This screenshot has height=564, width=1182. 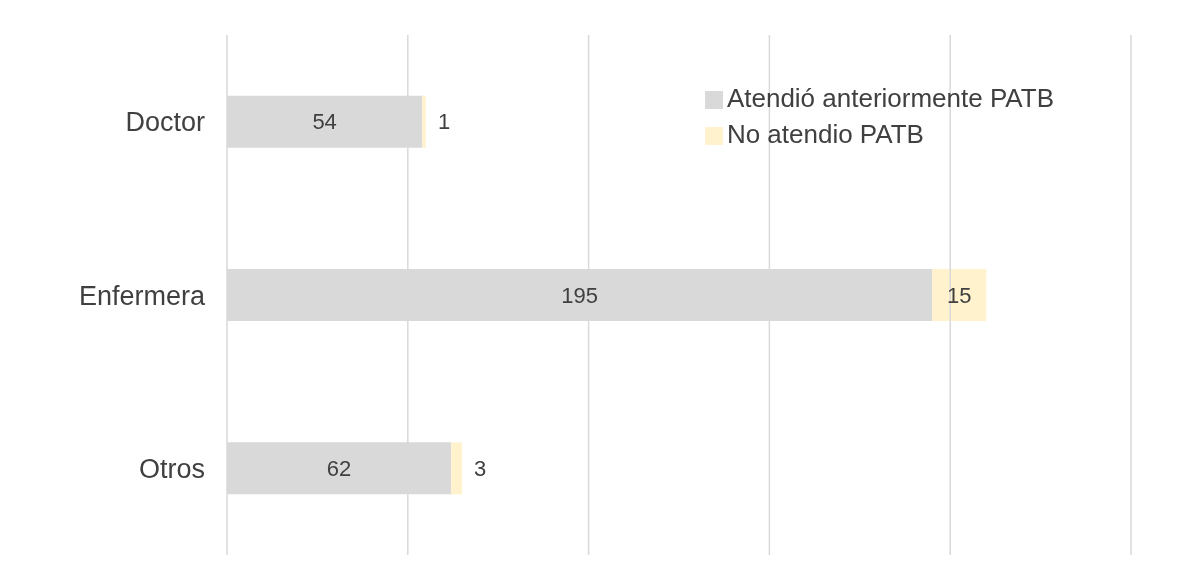 I want to click on legend-label: No atendio PATB, so click(x=825, y=134).